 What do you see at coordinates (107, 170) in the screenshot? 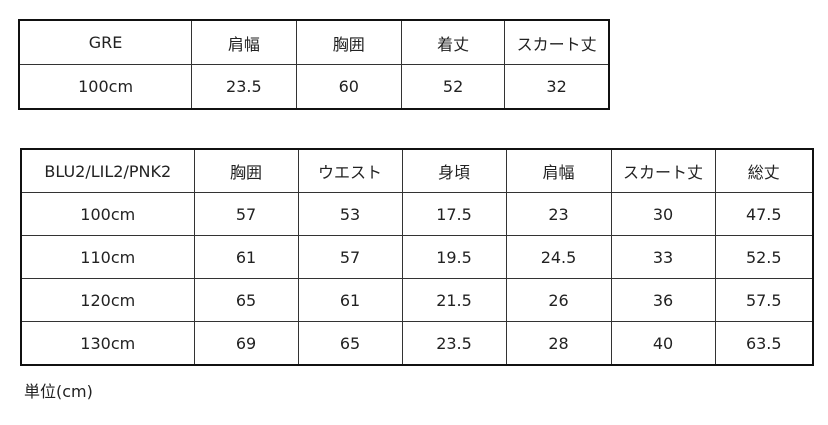
I see `header-cell: BLU2/LIL2/PNK2` at bounding box center [107, 170].